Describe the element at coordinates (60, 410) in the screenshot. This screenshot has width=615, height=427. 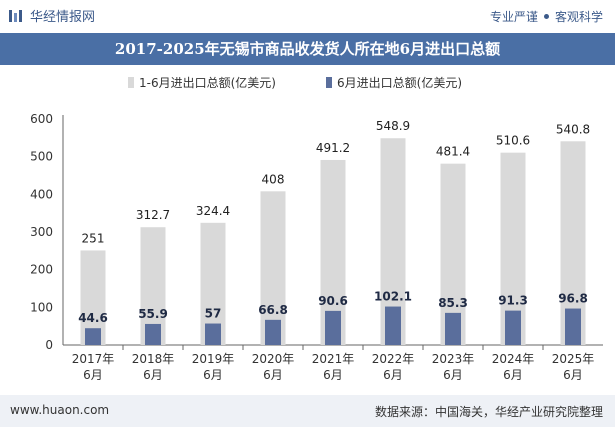
I see `footer-website: www.huaon.com` at that location.